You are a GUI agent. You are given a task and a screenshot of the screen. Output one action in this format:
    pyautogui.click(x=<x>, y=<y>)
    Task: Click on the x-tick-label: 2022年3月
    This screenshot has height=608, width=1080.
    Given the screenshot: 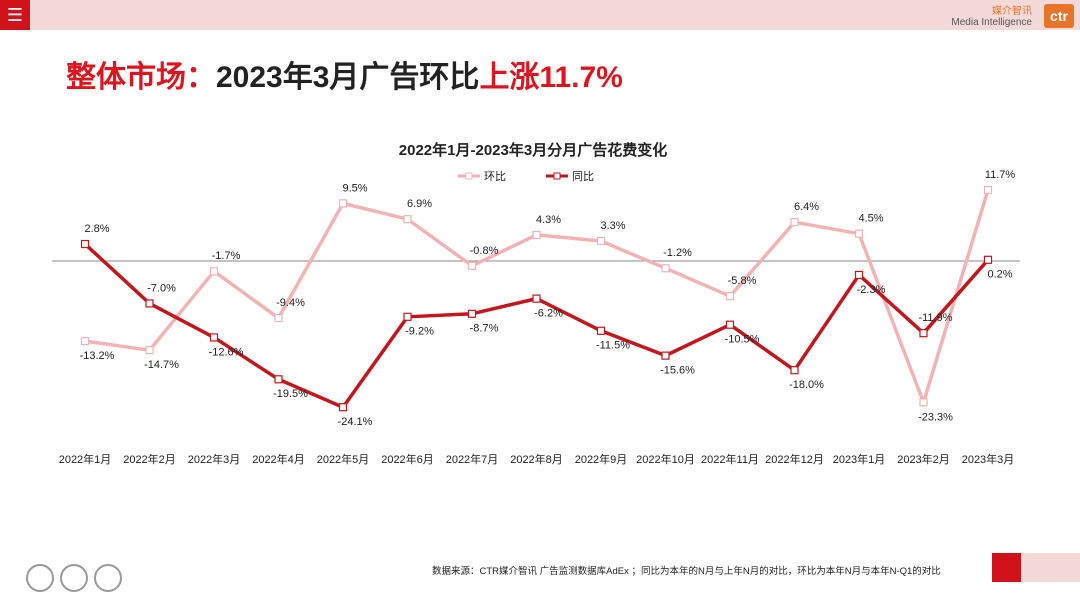 What is the action you would take?
    pyautogui.click(x=214, y=459)
    